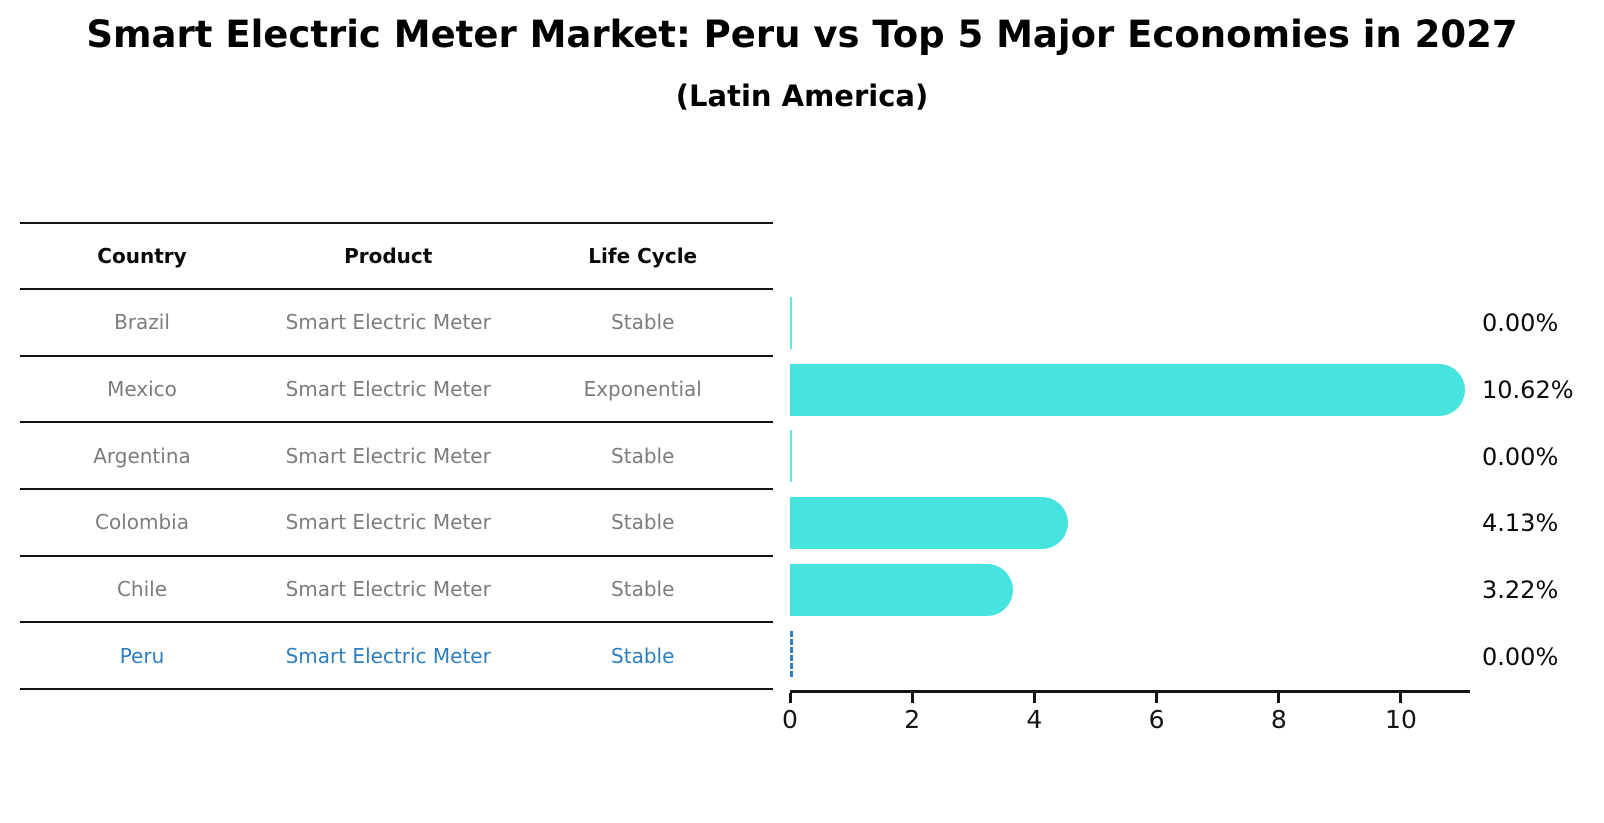 The width and height of the screenshot is (1604, 823). What do you see at coordinates (1126, 718) in the screenshot?
I see `x-axis-ticks: 0 2 4 6 8 10` at bounding box center [1126, 718].